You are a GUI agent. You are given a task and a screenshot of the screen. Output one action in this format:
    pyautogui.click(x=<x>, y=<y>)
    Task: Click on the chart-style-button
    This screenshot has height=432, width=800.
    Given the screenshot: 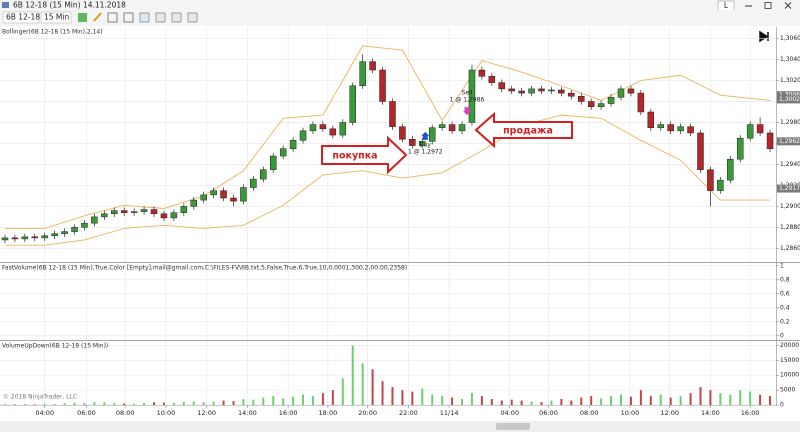 What is the action you would take?
    pyautogui.click(x=82, y=17)
    